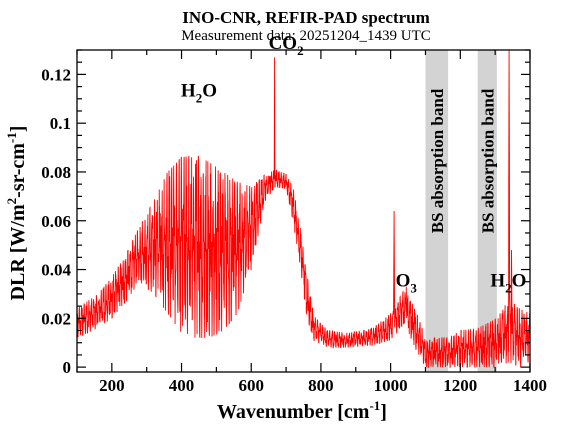  Describe the element at coordinates (286, 45) in the screenshot. I see `annotation-co2-2: CO2` at that location.